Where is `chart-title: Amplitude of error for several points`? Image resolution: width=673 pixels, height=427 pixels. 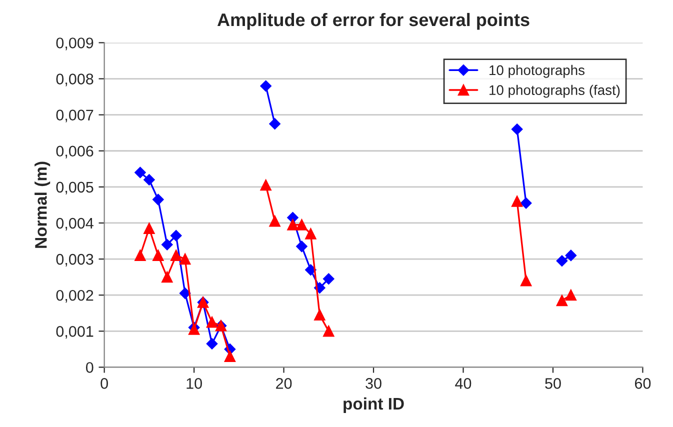 chart-title: Amplitude of error for several points is located at coordinates (373, 21).